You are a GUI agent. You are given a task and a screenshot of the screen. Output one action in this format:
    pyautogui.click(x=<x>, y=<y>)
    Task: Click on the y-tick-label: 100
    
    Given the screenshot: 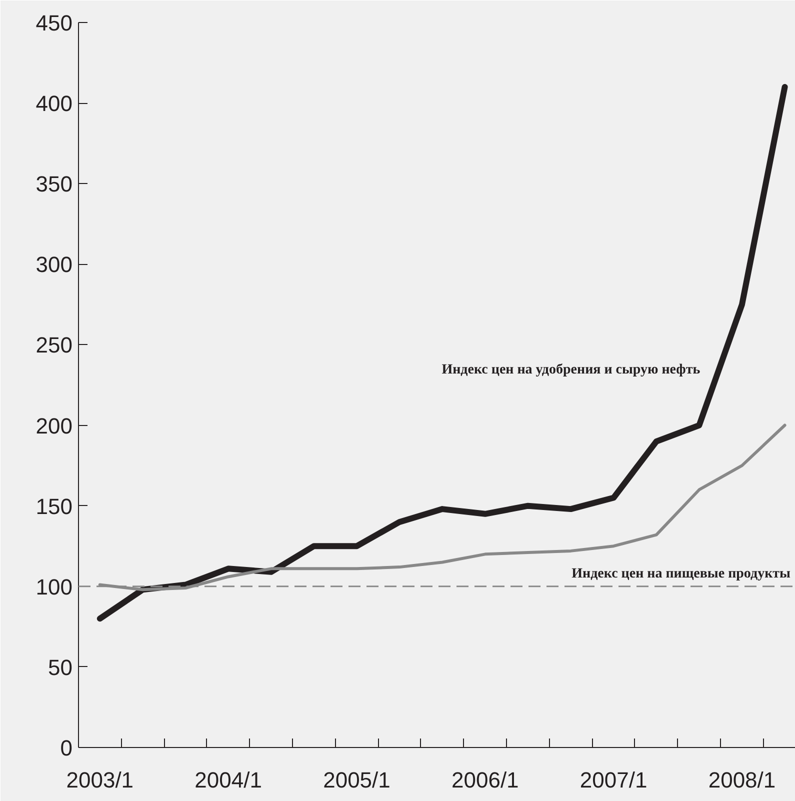 What is the action you would take?
    pyautogui.click(x=54, y=587)
    